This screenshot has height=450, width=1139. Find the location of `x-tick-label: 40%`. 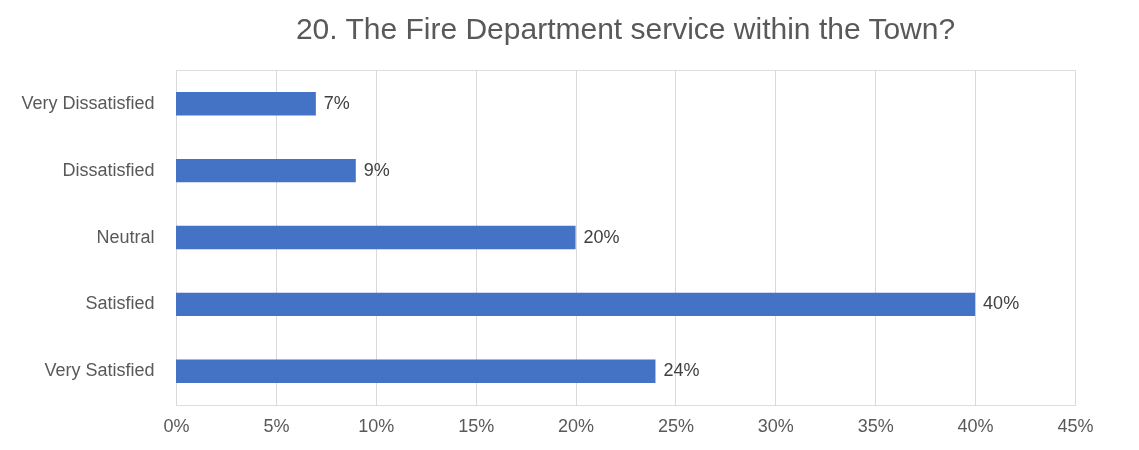

x-tick-label: 40% is located at coordinates (975, 425).